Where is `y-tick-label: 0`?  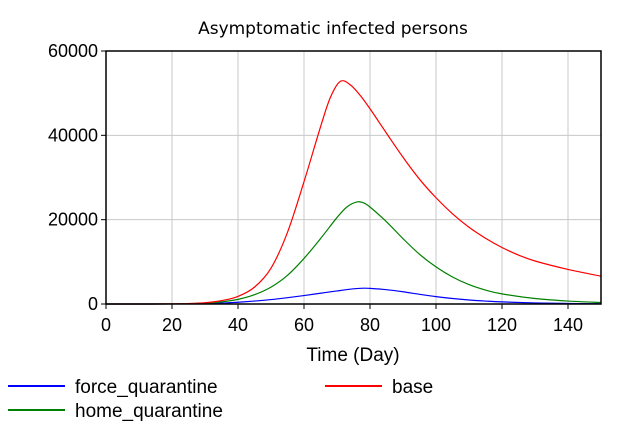
y-tick-label: 0 is located at coordinates (93, 304).